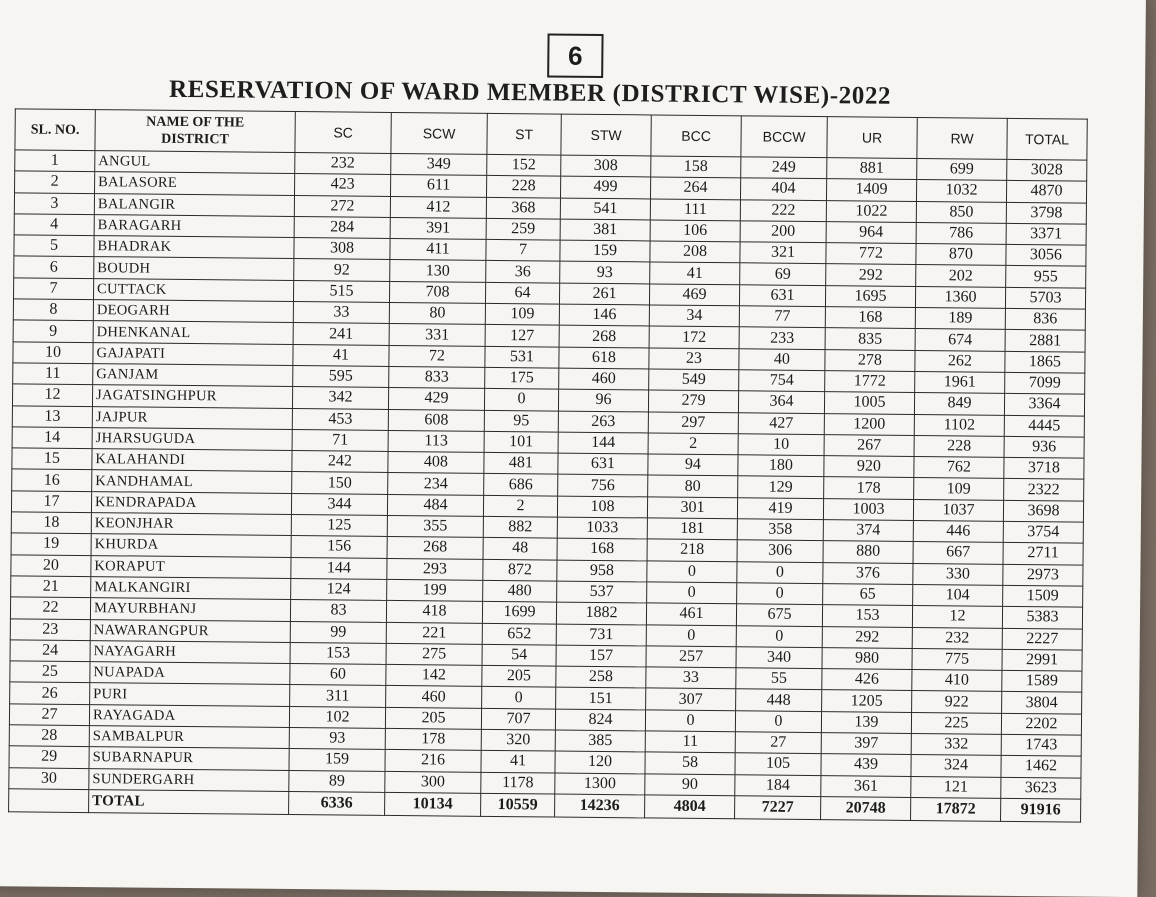 The height and width of the screenshot is (897, 1156). I want to click on cell-rw: 189, so click(960, 318).